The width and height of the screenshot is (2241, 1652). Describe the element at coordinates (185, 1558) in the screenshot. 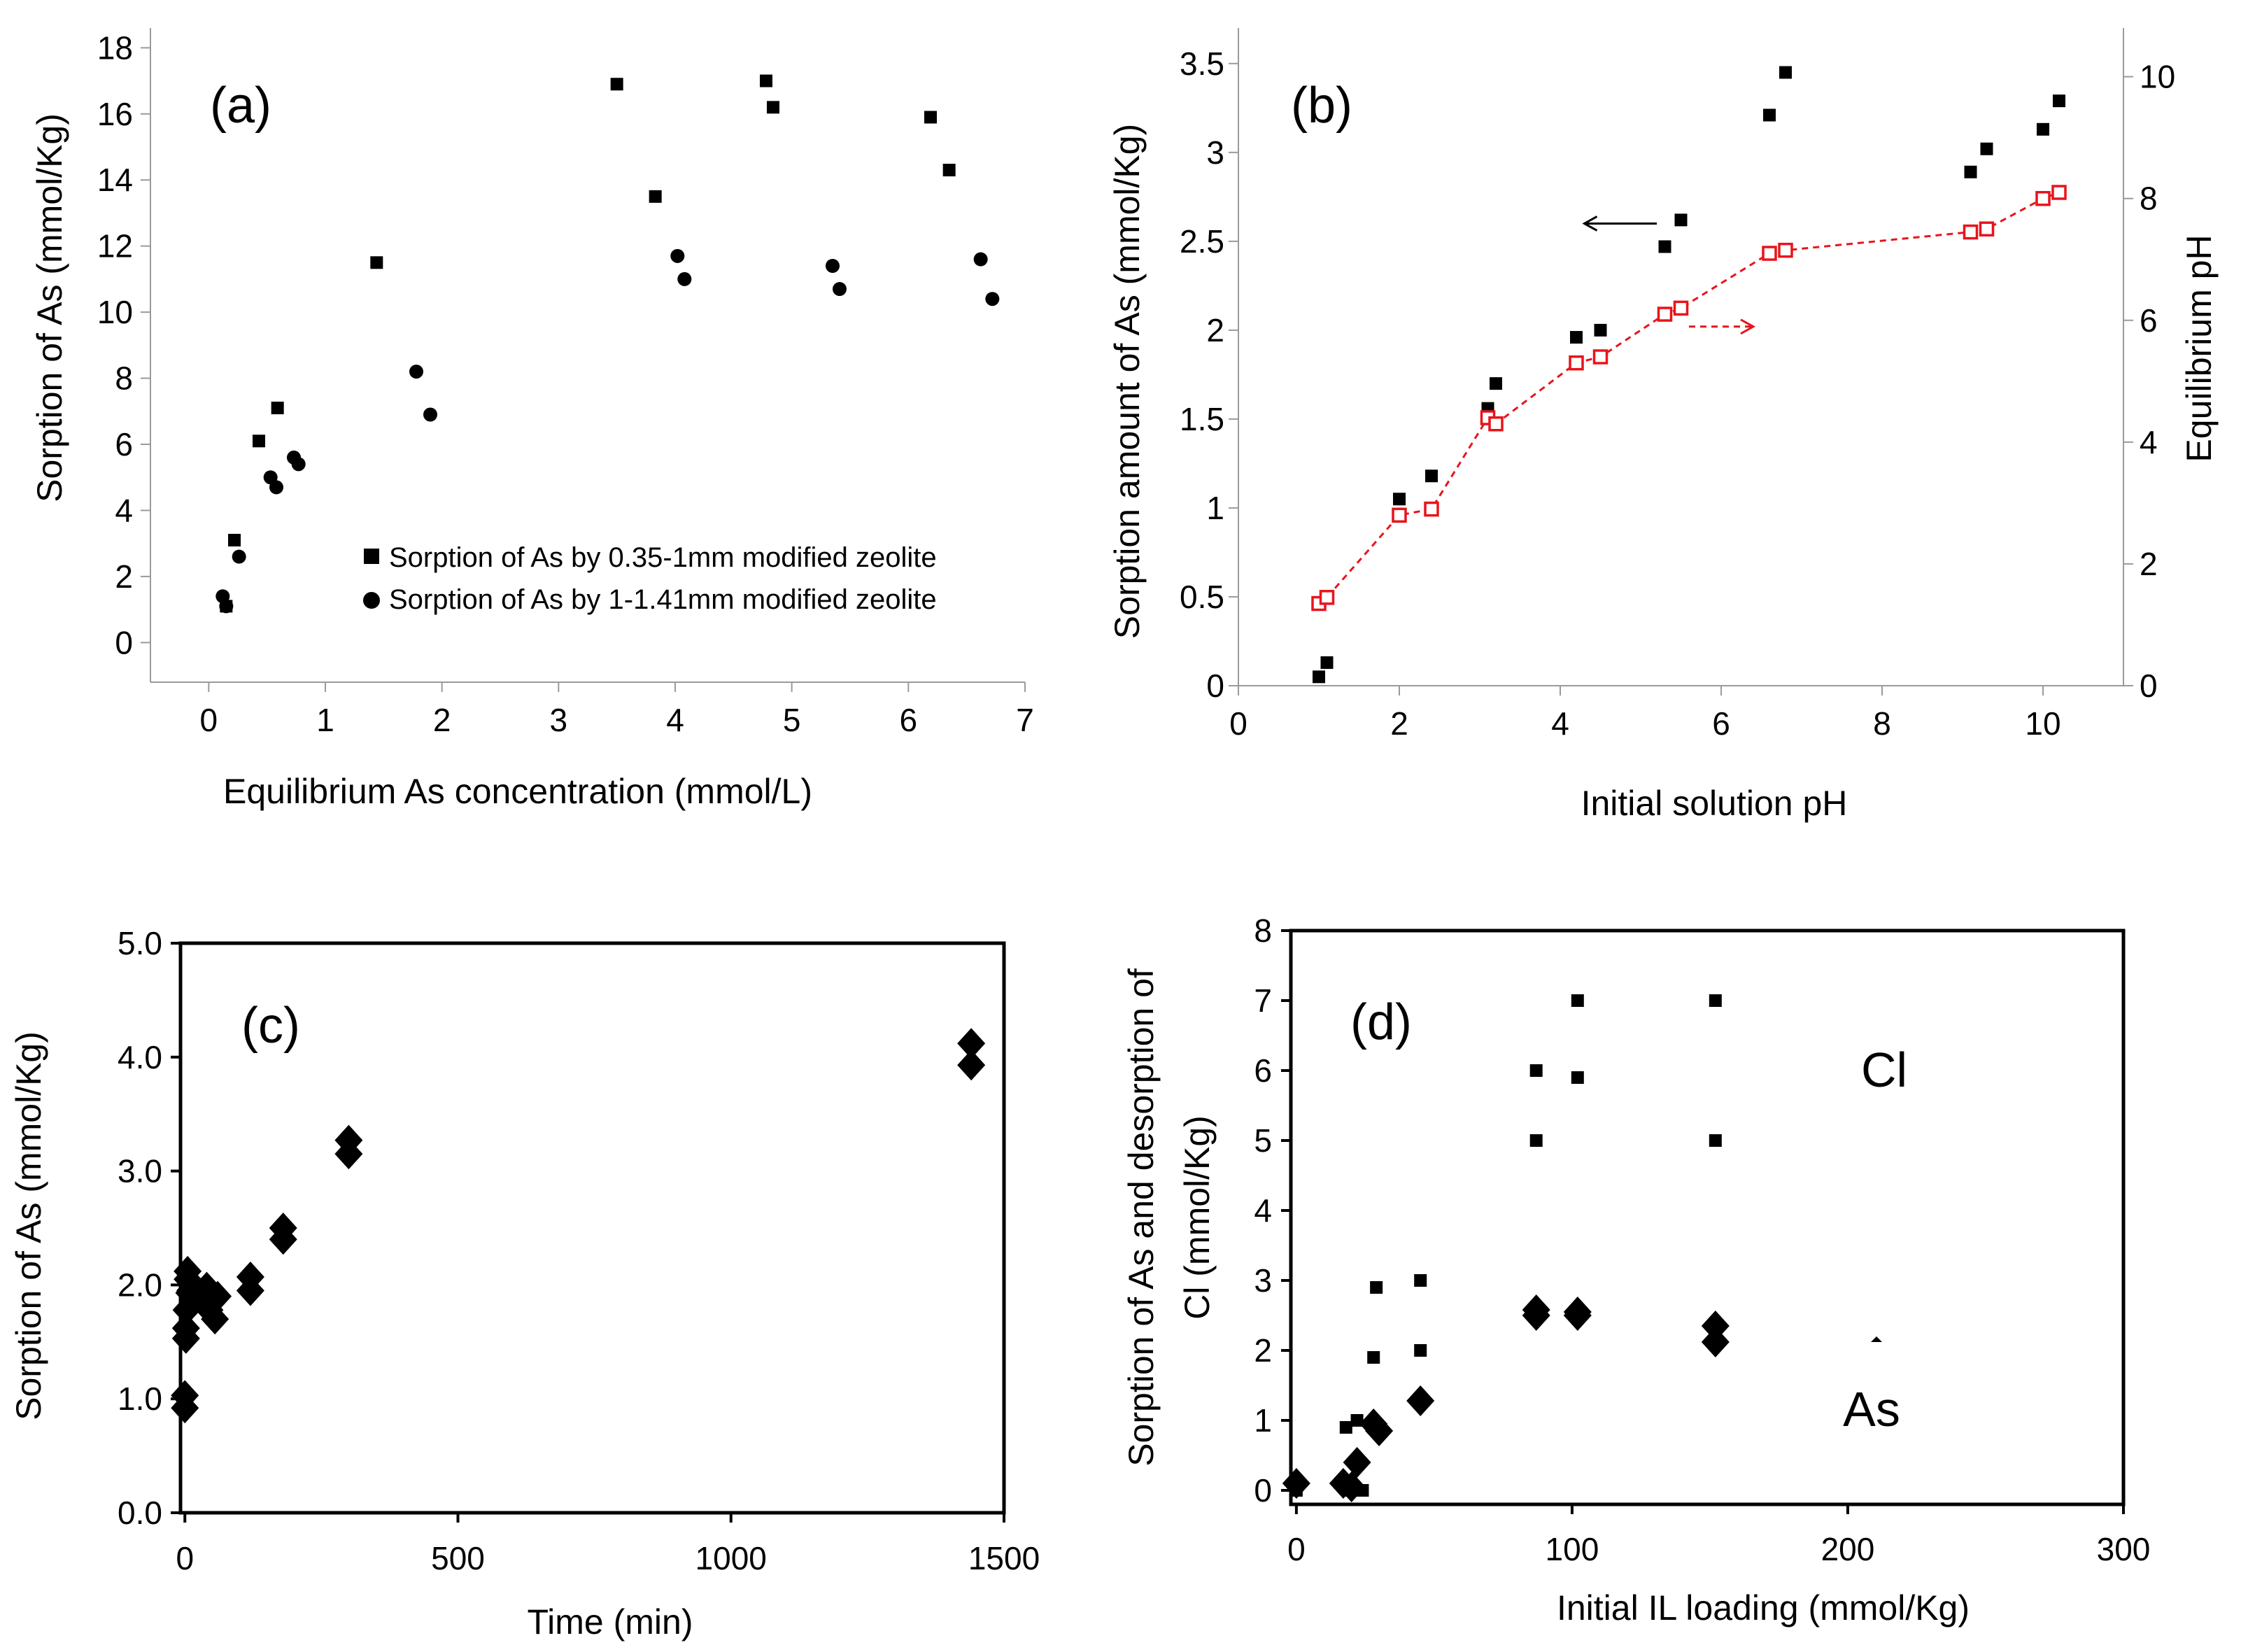

I see `x-tick-label-c: 0` at that location.